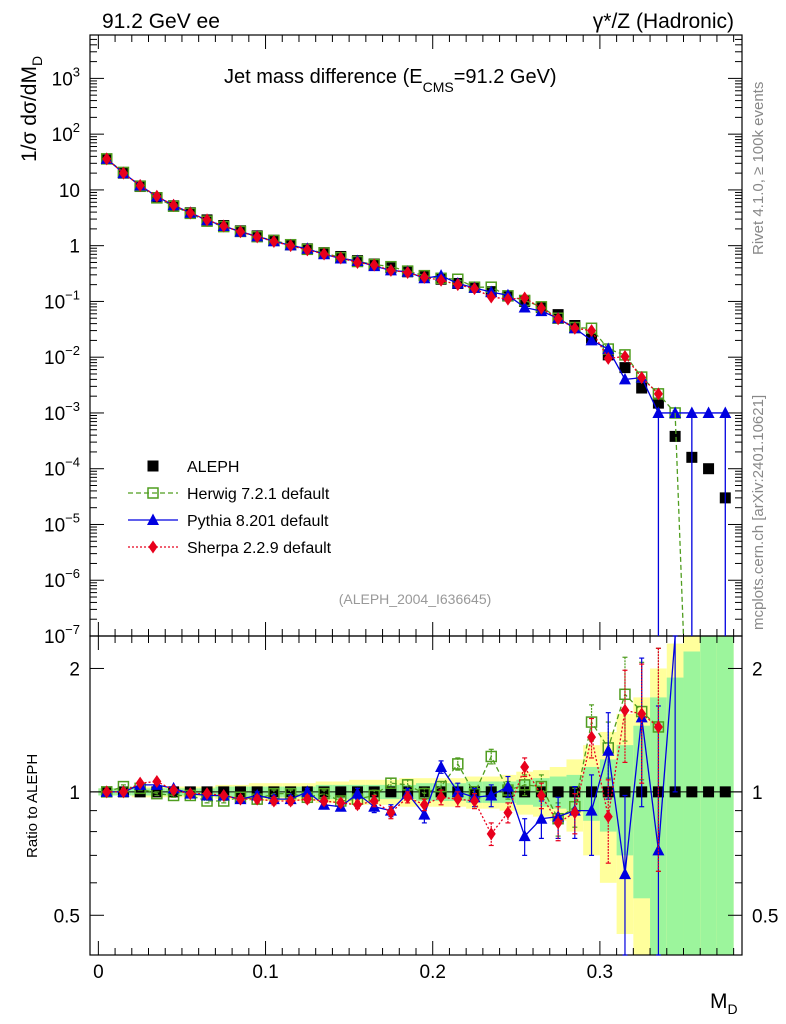  What do you see at coordinates (758, 168) in the screenshot?
I see `rivet-label: Rivet 4.1.0, ≥ 100k events` at bounding box center [758, 168].